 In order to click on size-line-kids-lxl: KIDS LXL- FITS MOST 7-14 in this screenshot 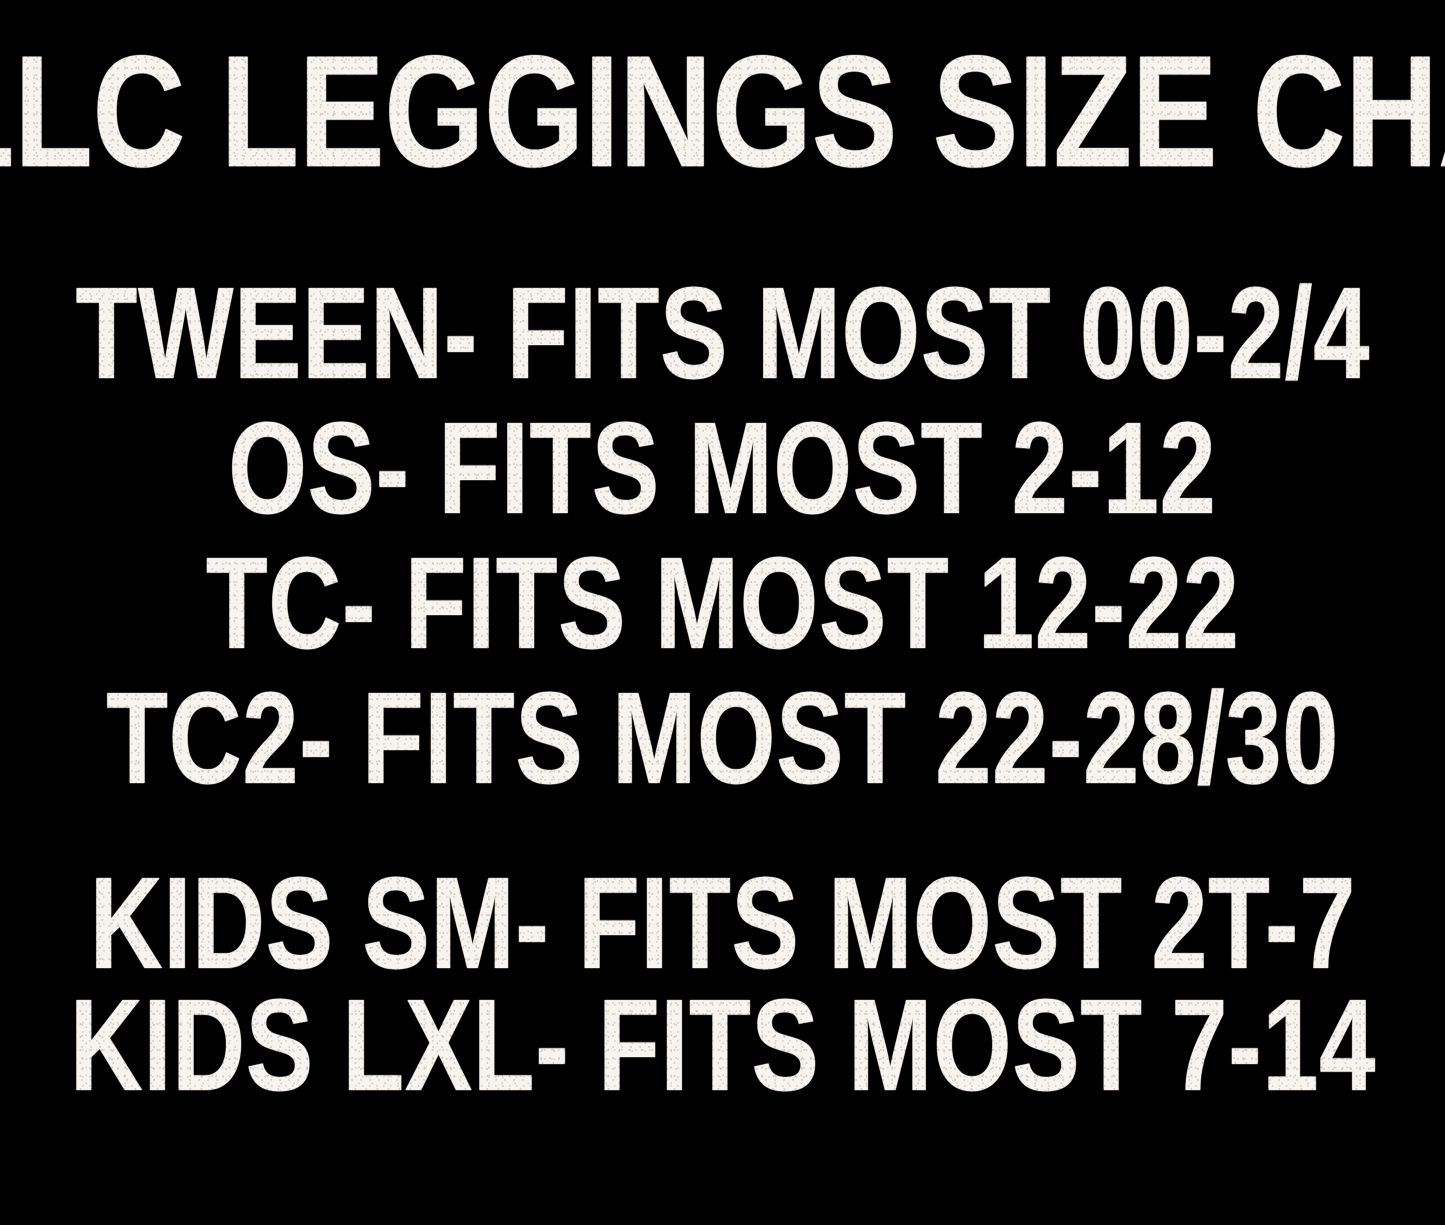, I will do `click(722, 1045)`.